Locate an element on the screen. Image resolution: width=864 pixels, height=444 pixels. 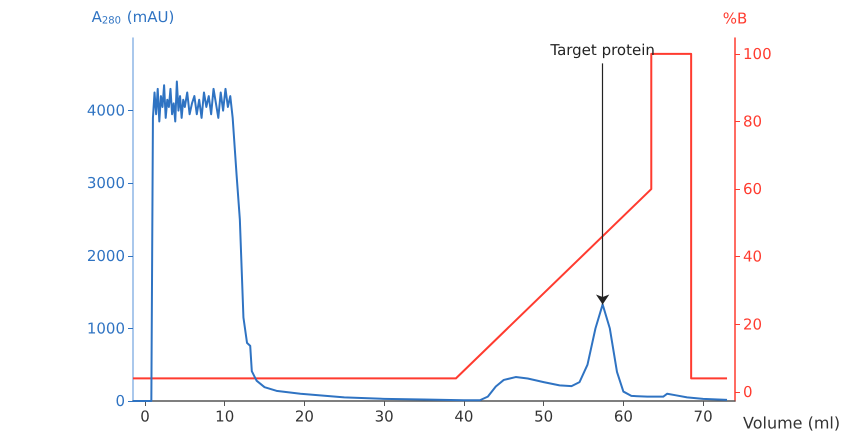
x-tick-label: 40 is located at coordinates (464, 417).